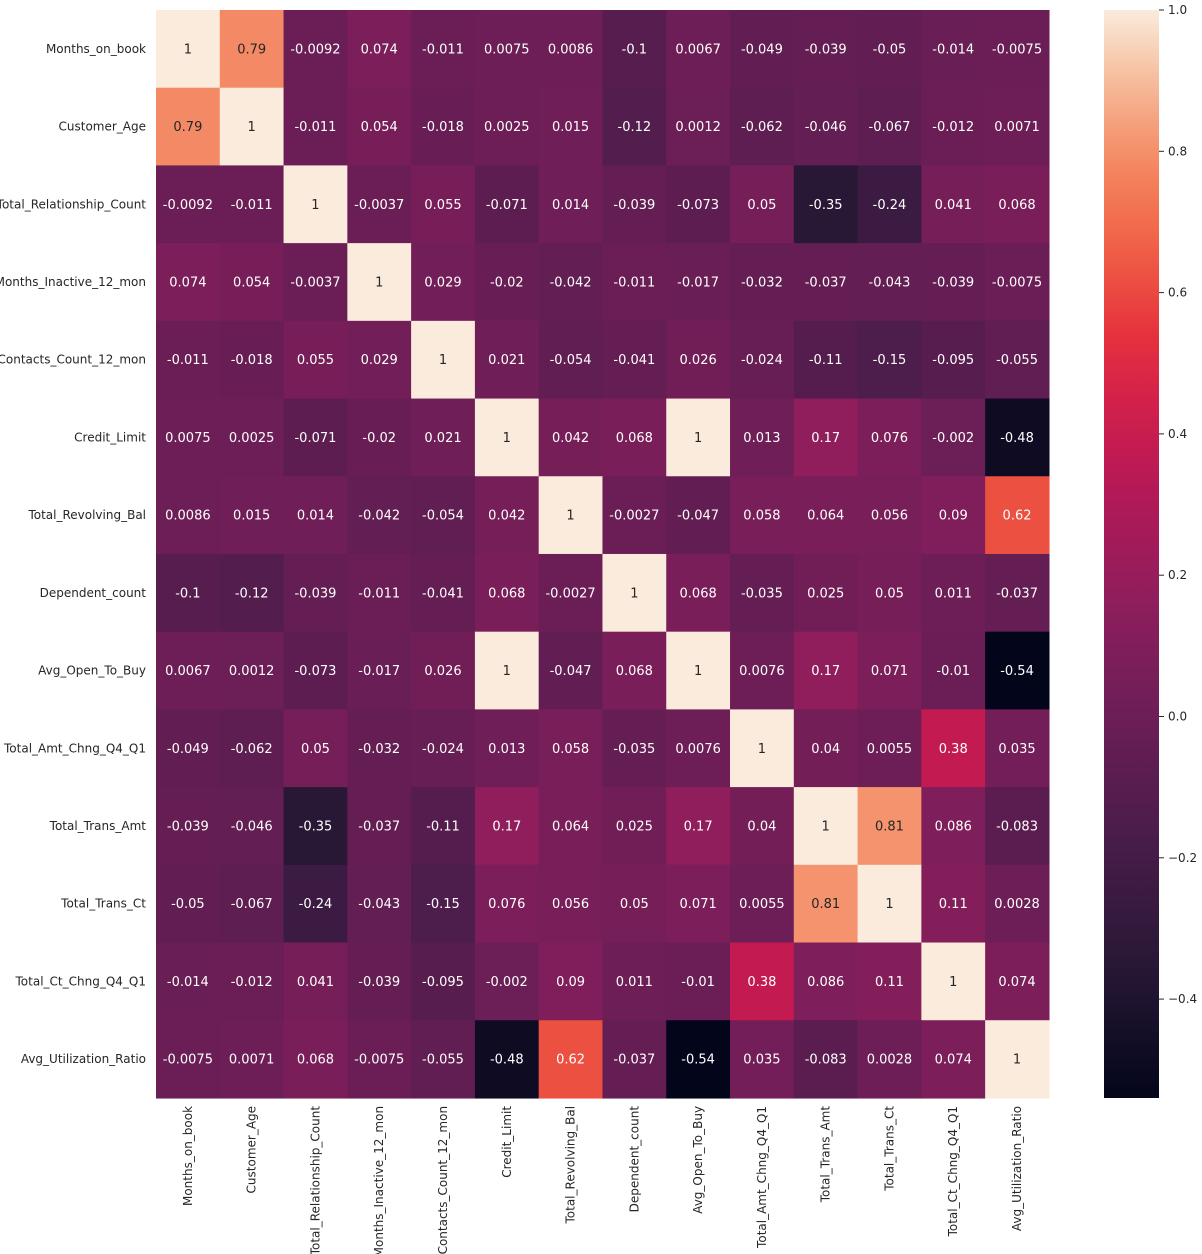 This screenshot has height=1254, width=1202. What do you see at coordinates (889, 671) in the screenshot?
I see `cell-value-label: 0.071` at bounding box center [889, 671].